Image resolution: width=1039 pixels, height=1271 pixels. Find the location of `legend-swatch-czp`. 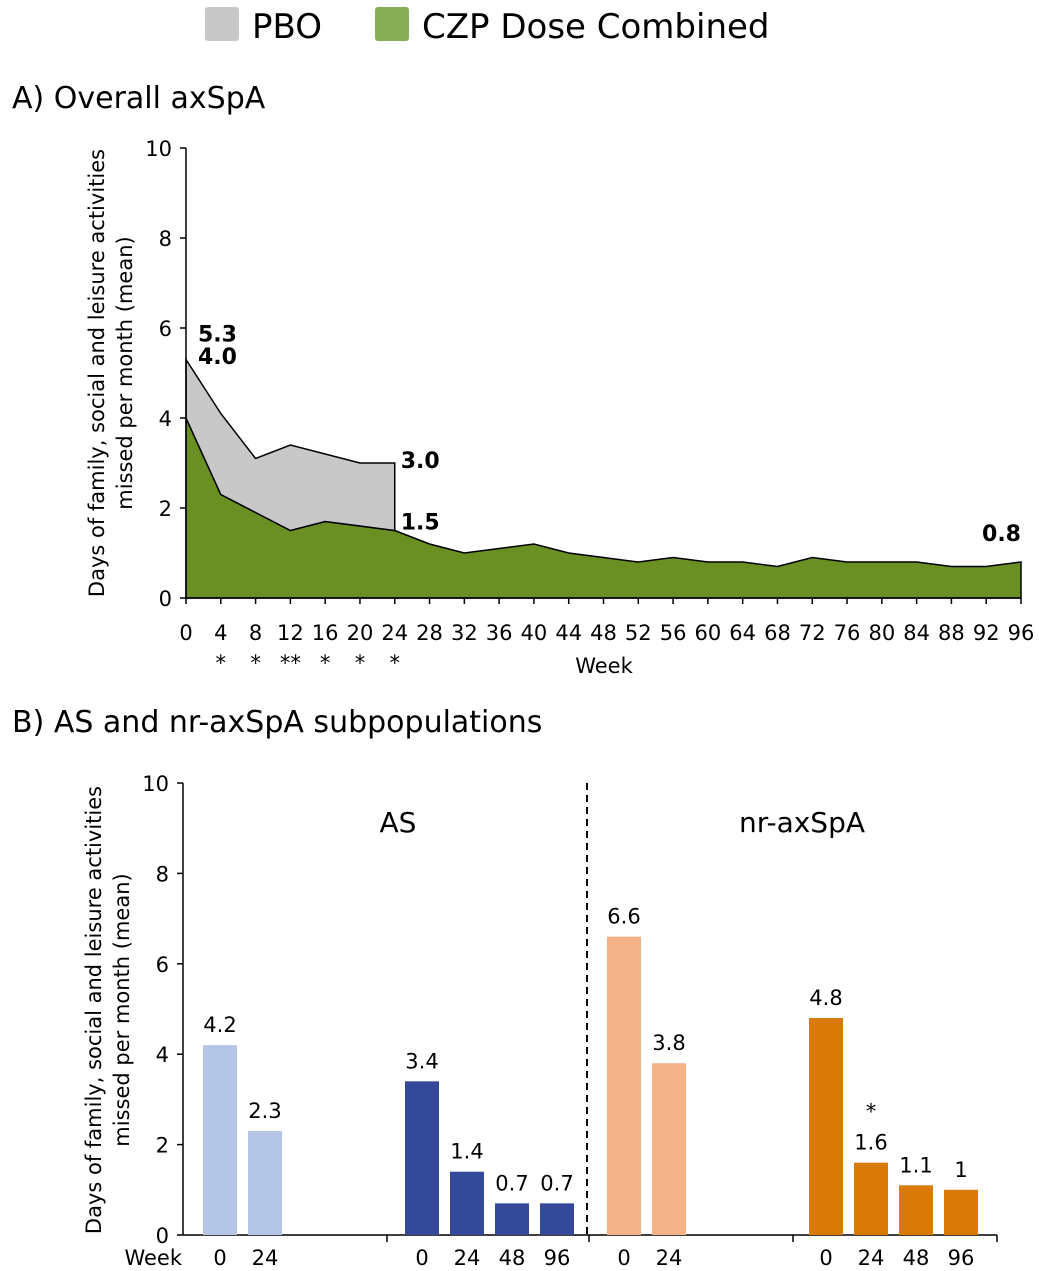

legend-swatch-czp is located at coordinates (392, 24).